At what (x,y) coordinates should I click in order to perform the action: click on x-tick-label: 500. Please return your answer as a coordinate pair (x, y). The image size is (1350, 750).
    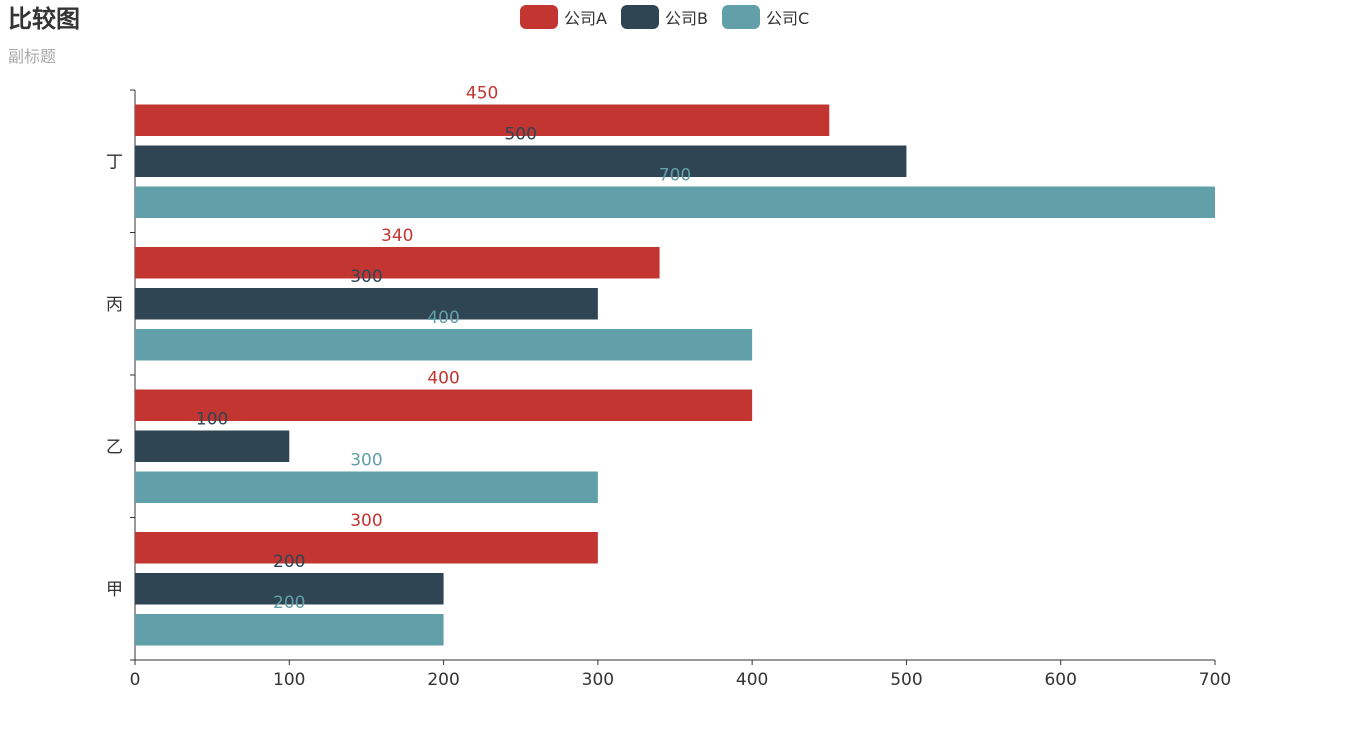
    Looking at the image, I should click on (906, 680).